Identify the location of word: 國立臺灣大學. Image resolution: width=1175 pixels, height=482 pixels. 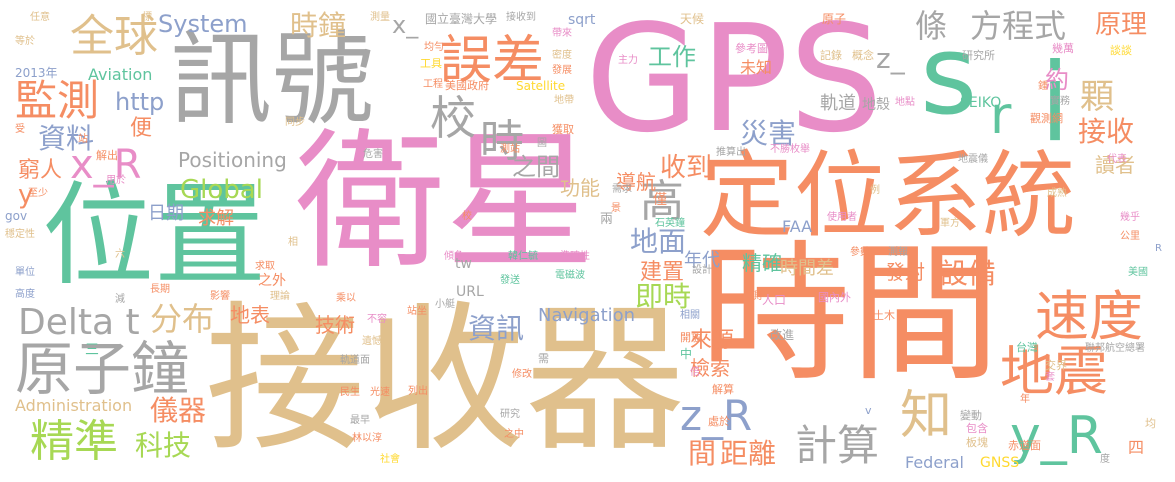
(461, 19).